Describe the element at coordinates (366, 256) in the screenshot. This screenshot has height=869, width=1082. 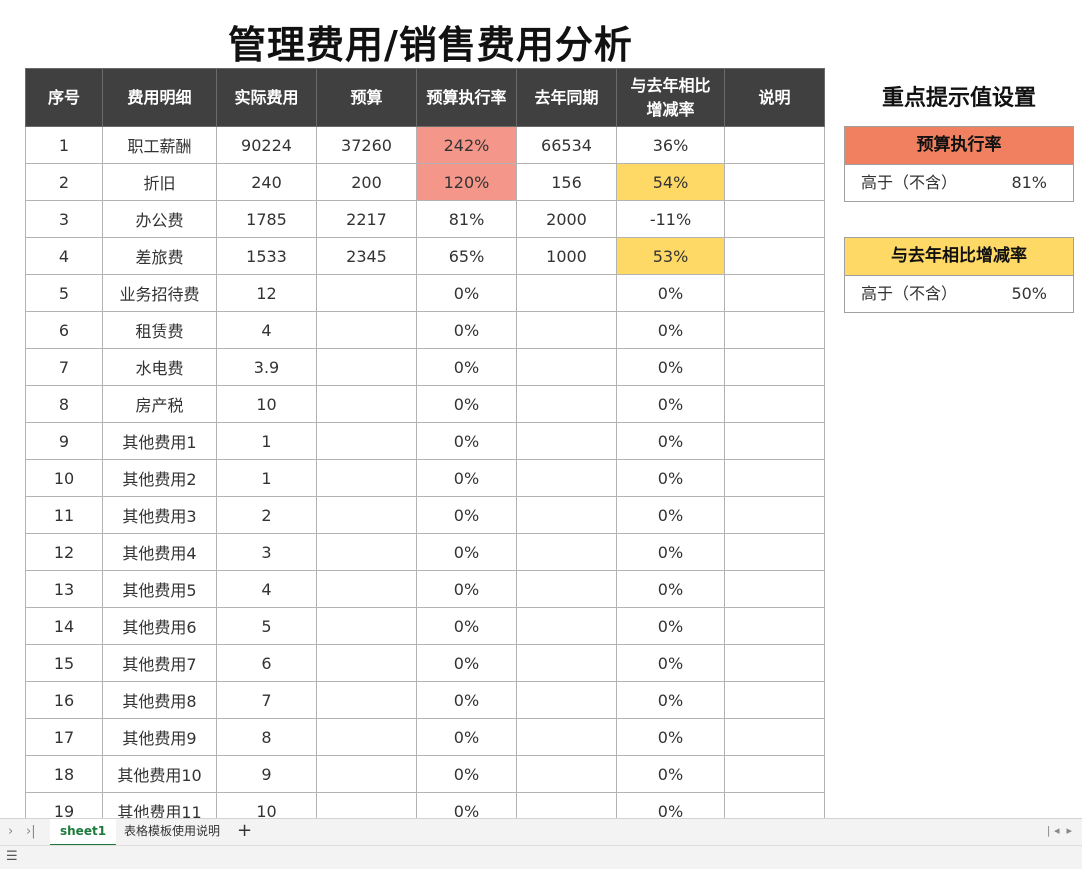
I see `budget-cell: 2345` at that location.